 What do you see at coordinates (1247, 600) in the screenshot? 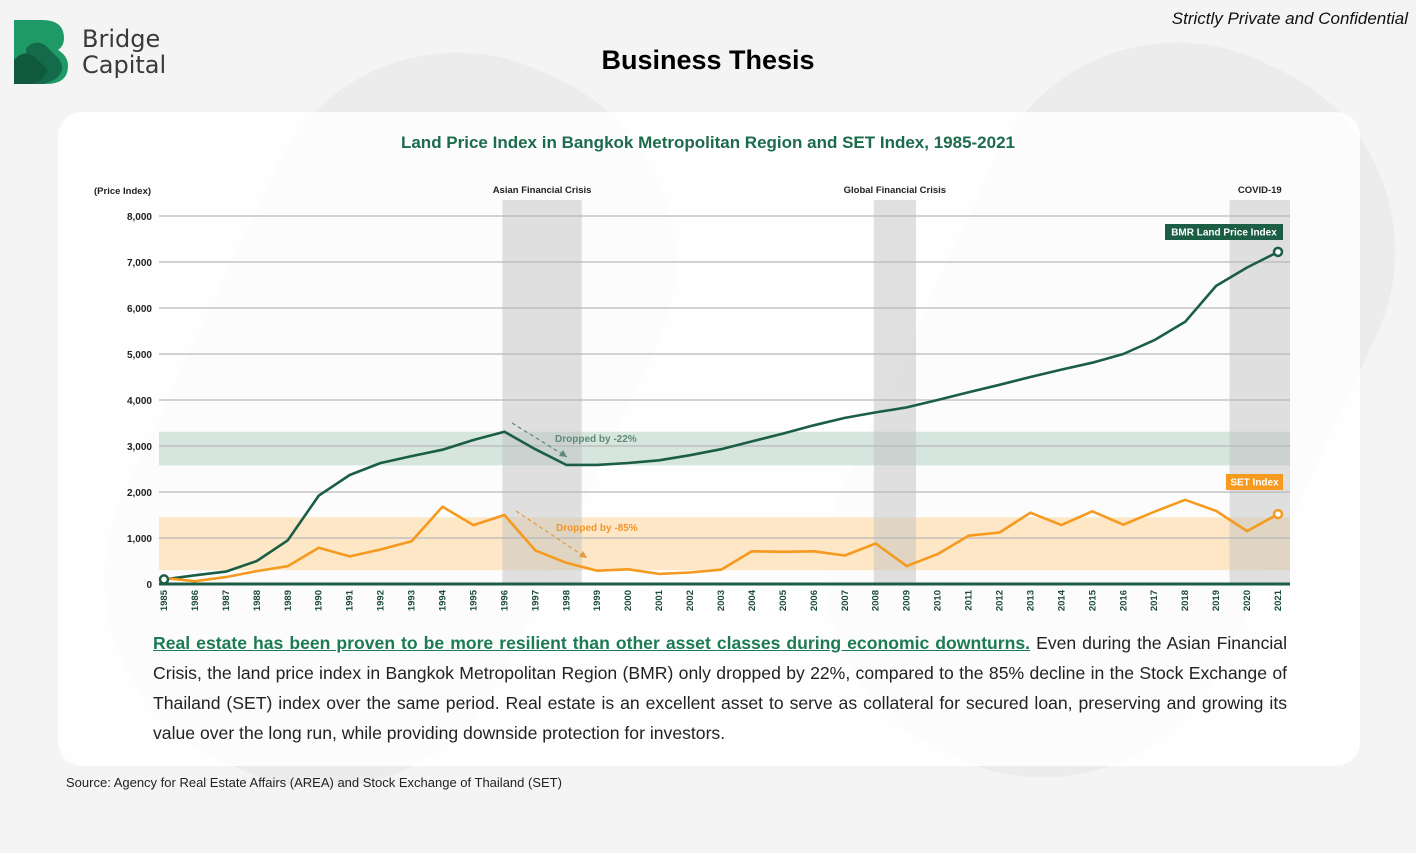
I see `x-tick-label: 2020` at bounding box center [1247, 600].